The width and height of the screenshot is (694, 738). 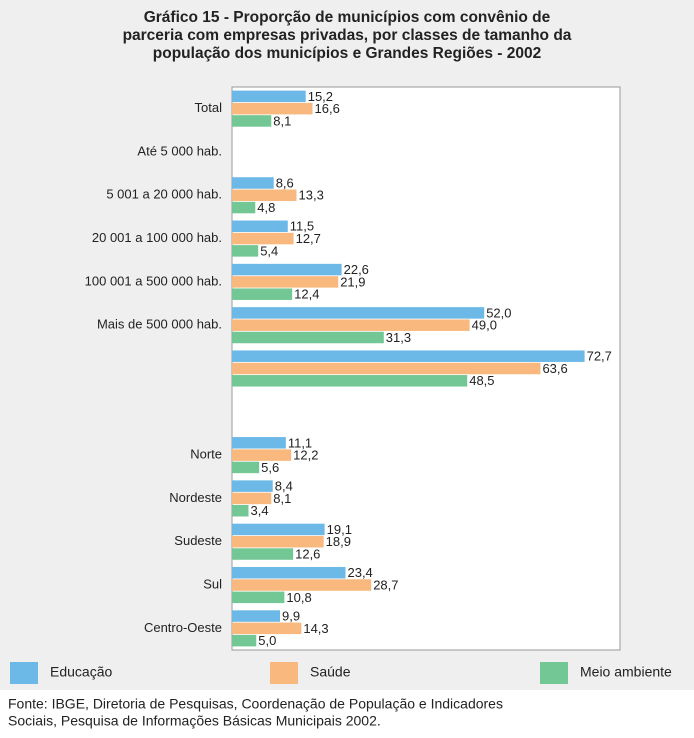 What do you see at coordinates (302, 226) in the screenshot?
I see `value-label: 11,5` at bounding box center [302, 226].